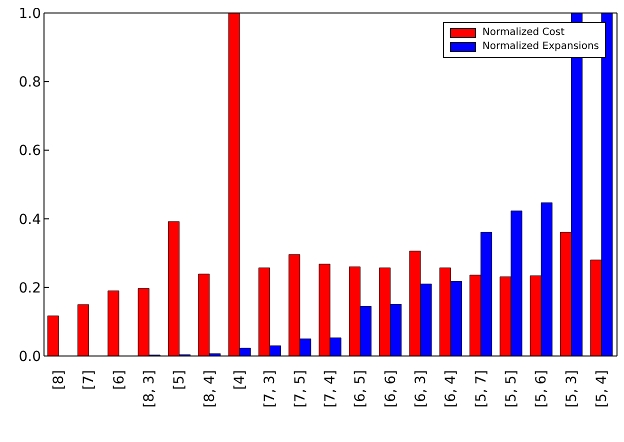 This screenshot has width=624, height=442. Describe the element at coordinates (572, 389) in the screenshot. I see `x-tick-label: [5, 3]` at that location.